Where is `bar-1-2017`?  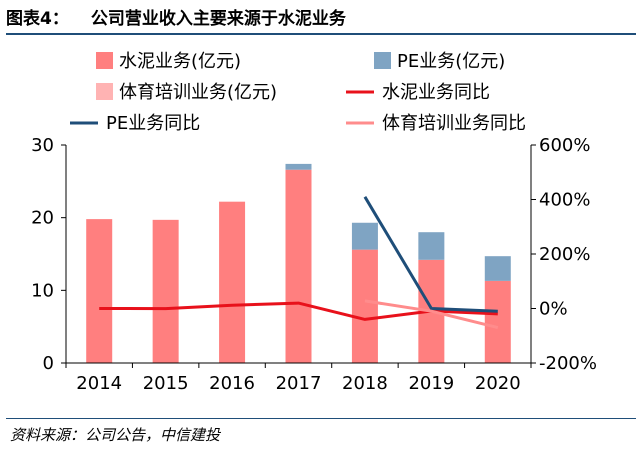 bar-1-2017 is located at coordinates (298, 266).